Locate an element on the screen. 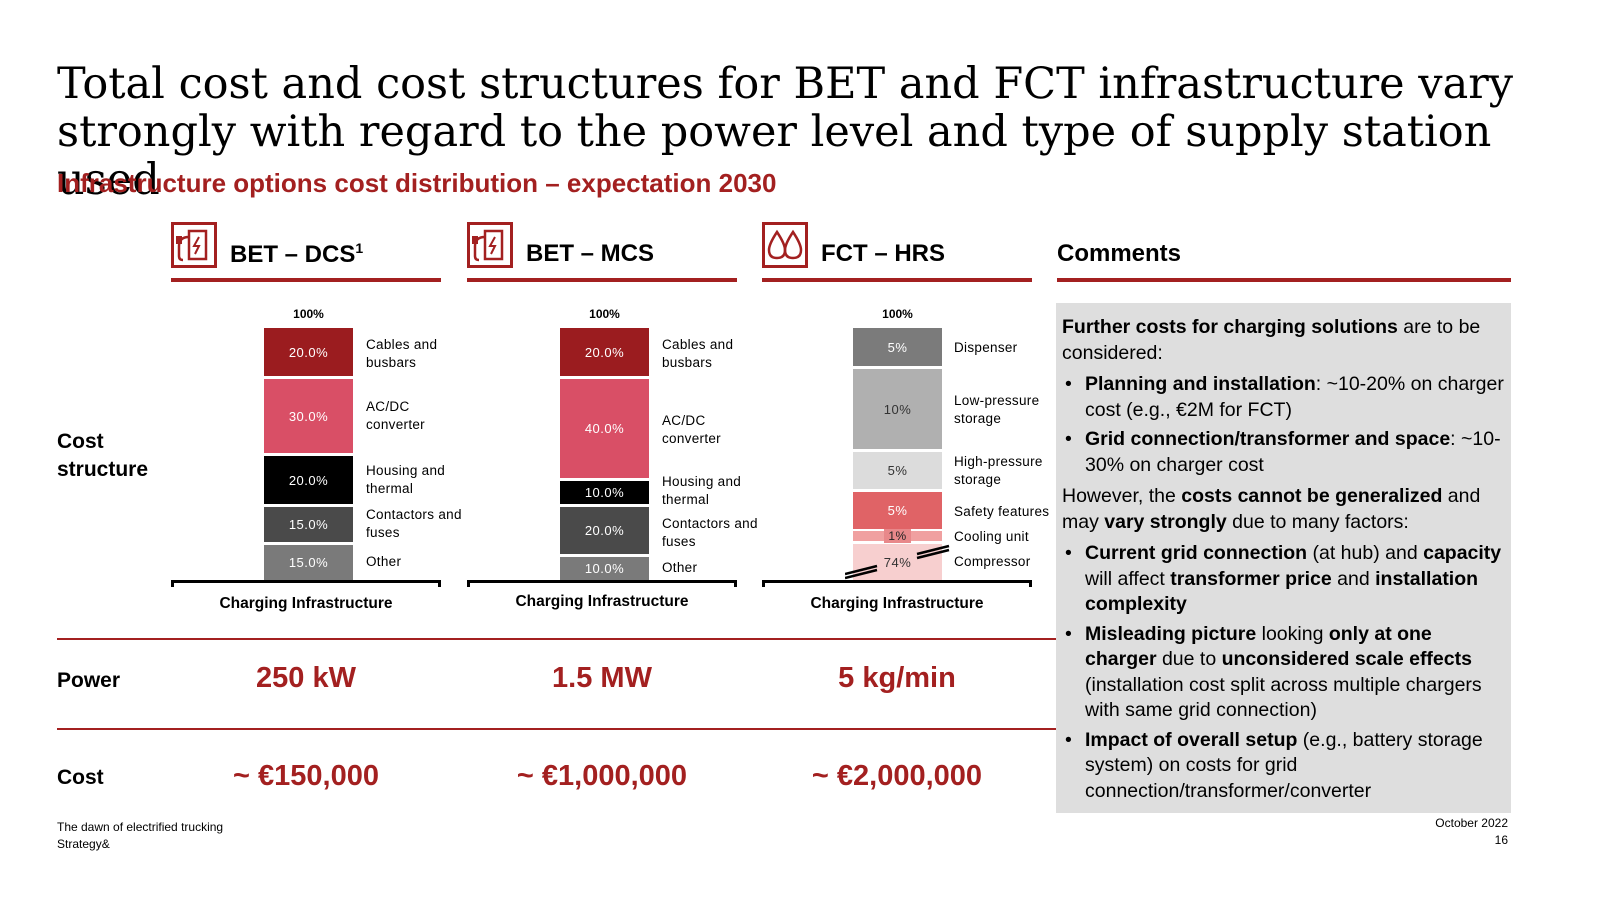 The width and height of the screenshot is (1600, 900). row-label-power: Power is located at coordinates (89, 680).